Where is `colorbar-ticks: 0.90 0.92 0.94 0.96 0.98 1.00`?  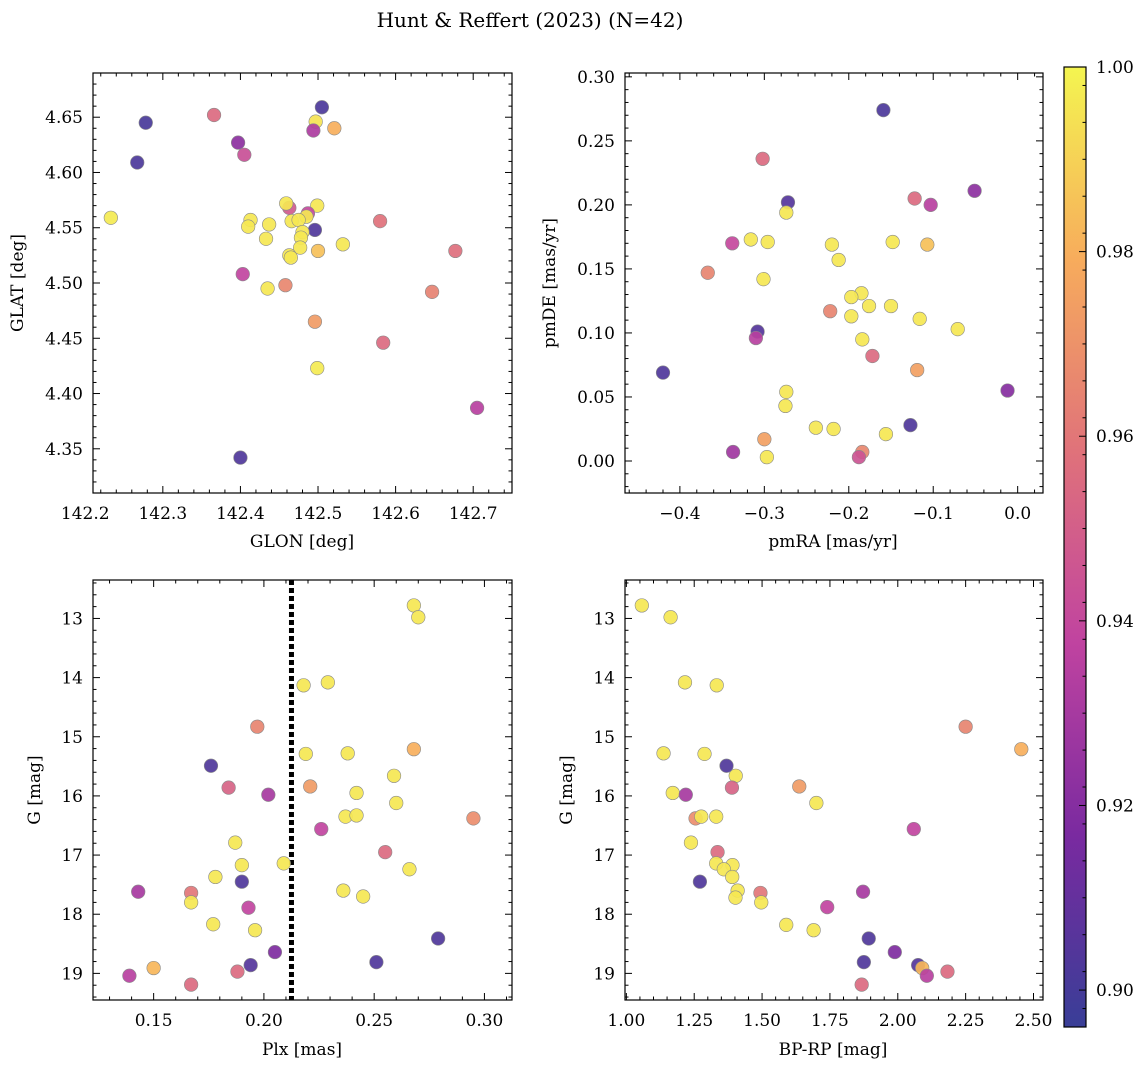 colorbar-ticks: 0.90 0.92 0.94 0.96 0.98 1.00 is located at coordinates (1106, 534).